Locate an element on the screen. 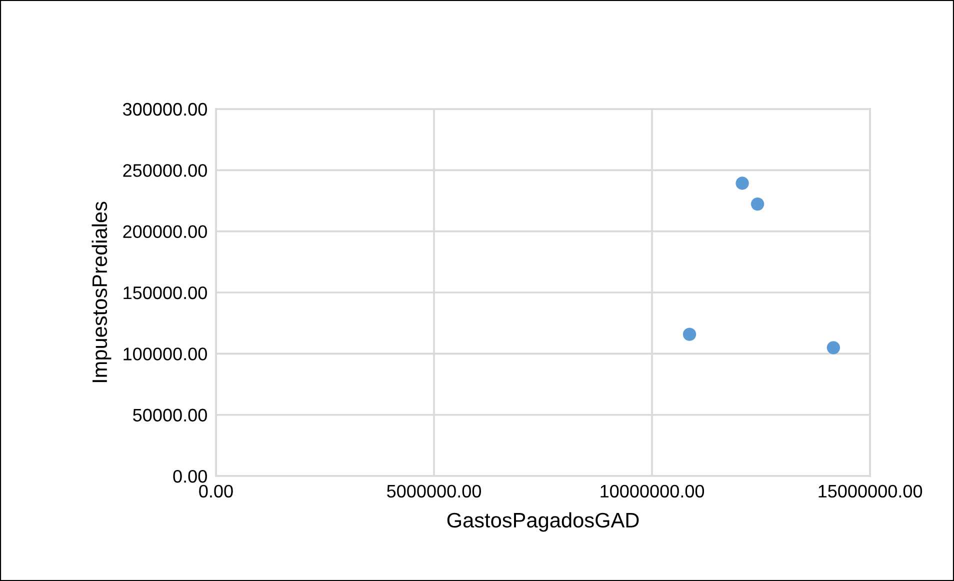 This screenshot has height=581, width=954. y-tick-label: 200000.00 is located at coordinates (165, 231).